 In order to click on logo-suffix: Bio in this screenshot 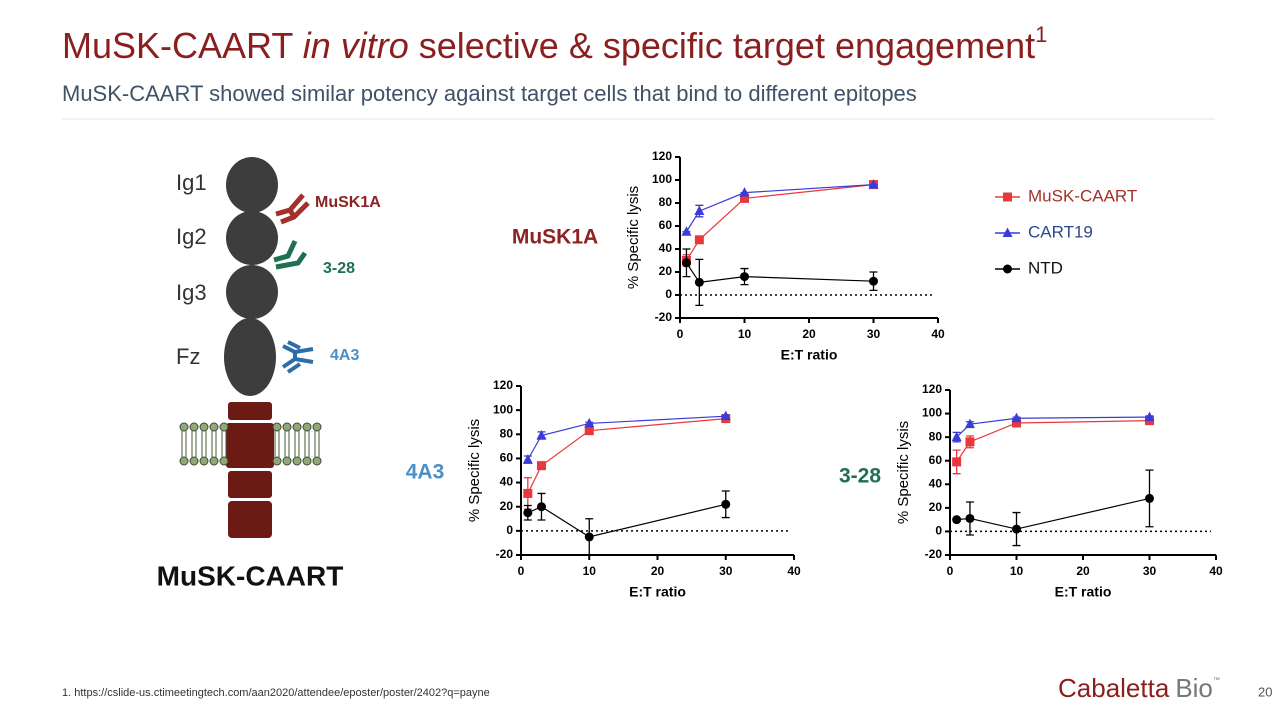, I will do `click(1194, 688)`.